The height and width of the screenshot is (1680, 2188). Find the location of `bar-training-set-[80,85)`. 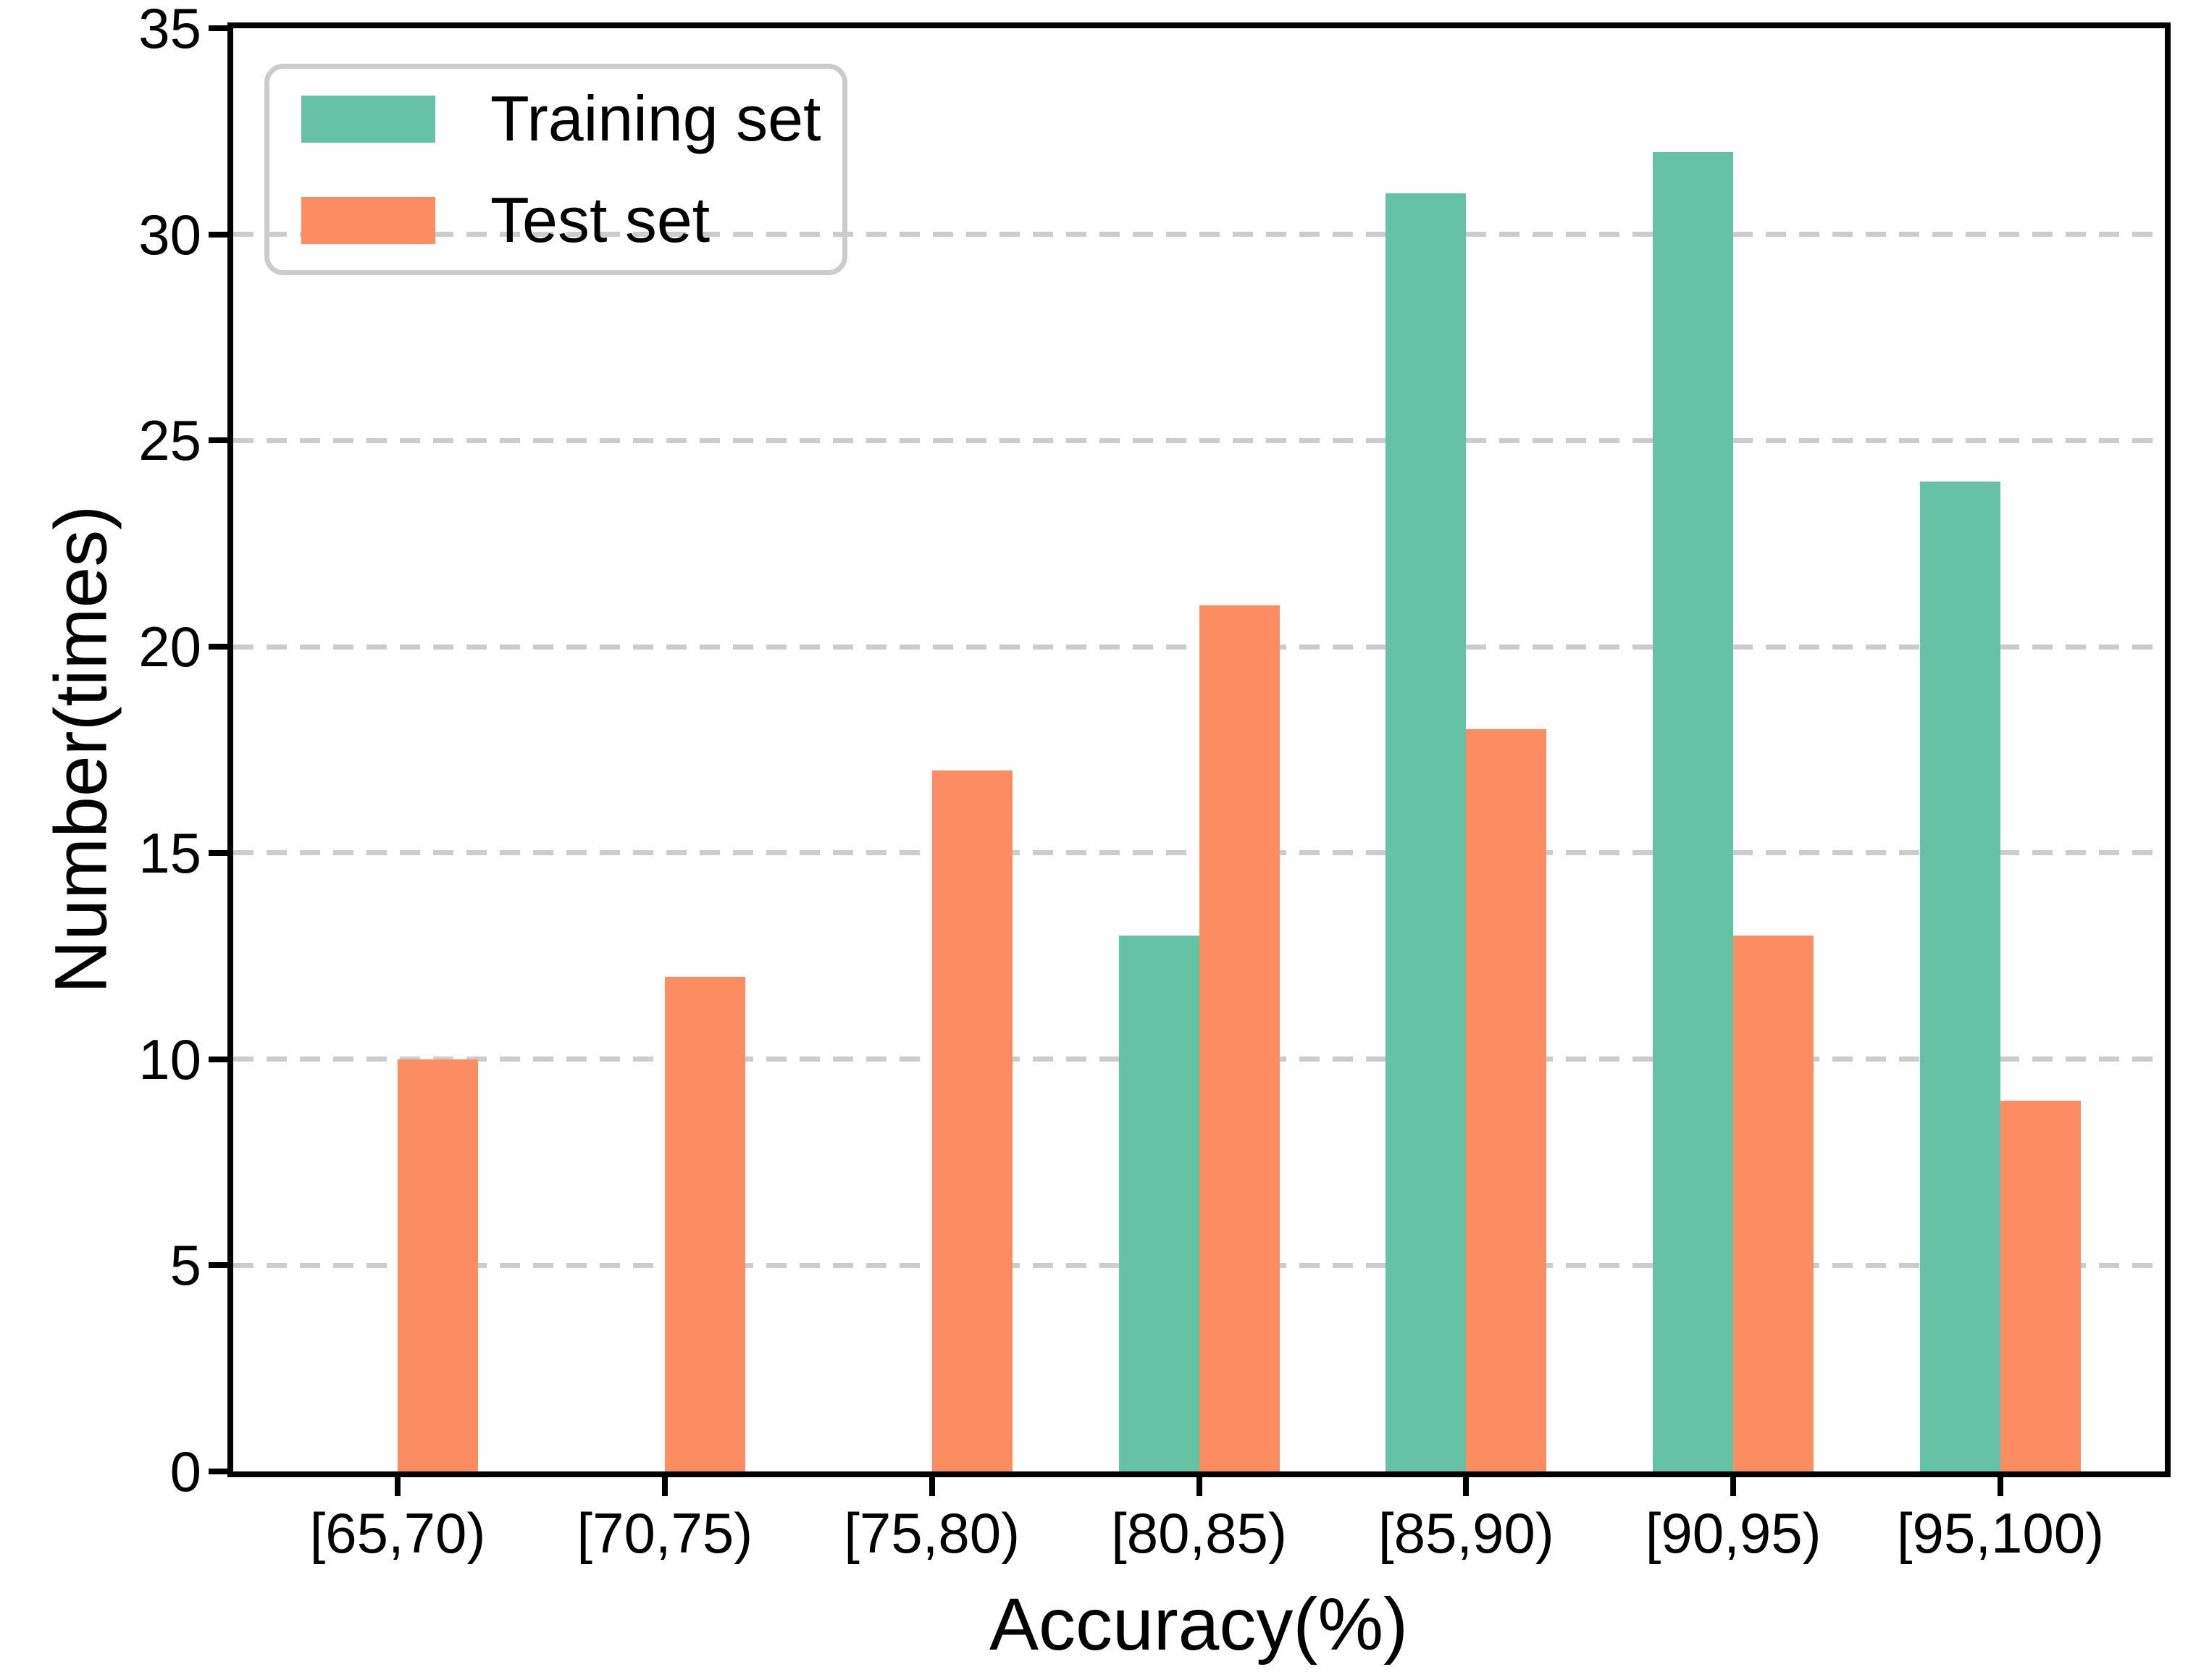

bar-training-set-[80,85) is located at coordinates (1158, 1203).